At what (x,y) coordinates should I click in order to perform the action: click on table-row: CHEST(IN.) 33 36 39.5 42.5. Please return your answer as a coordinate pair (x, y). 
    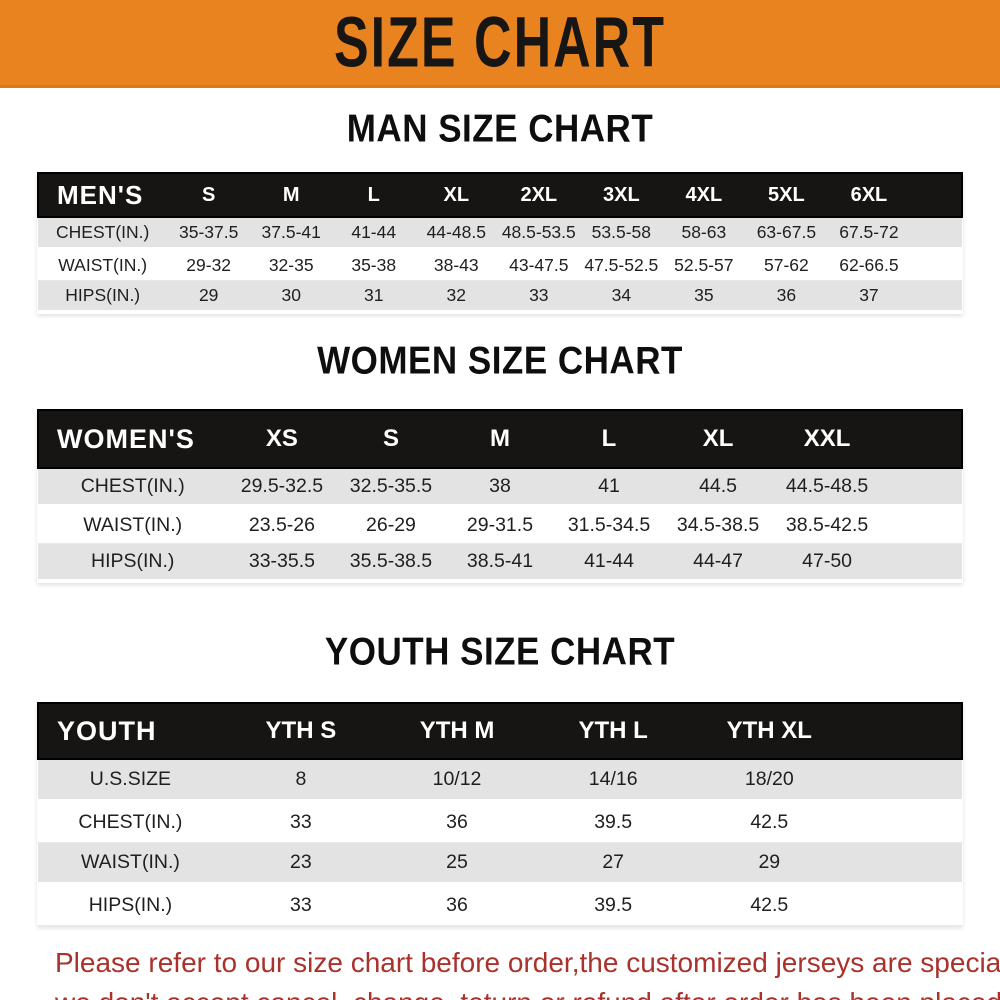
    Looking at the image, I should click on (500, 822).